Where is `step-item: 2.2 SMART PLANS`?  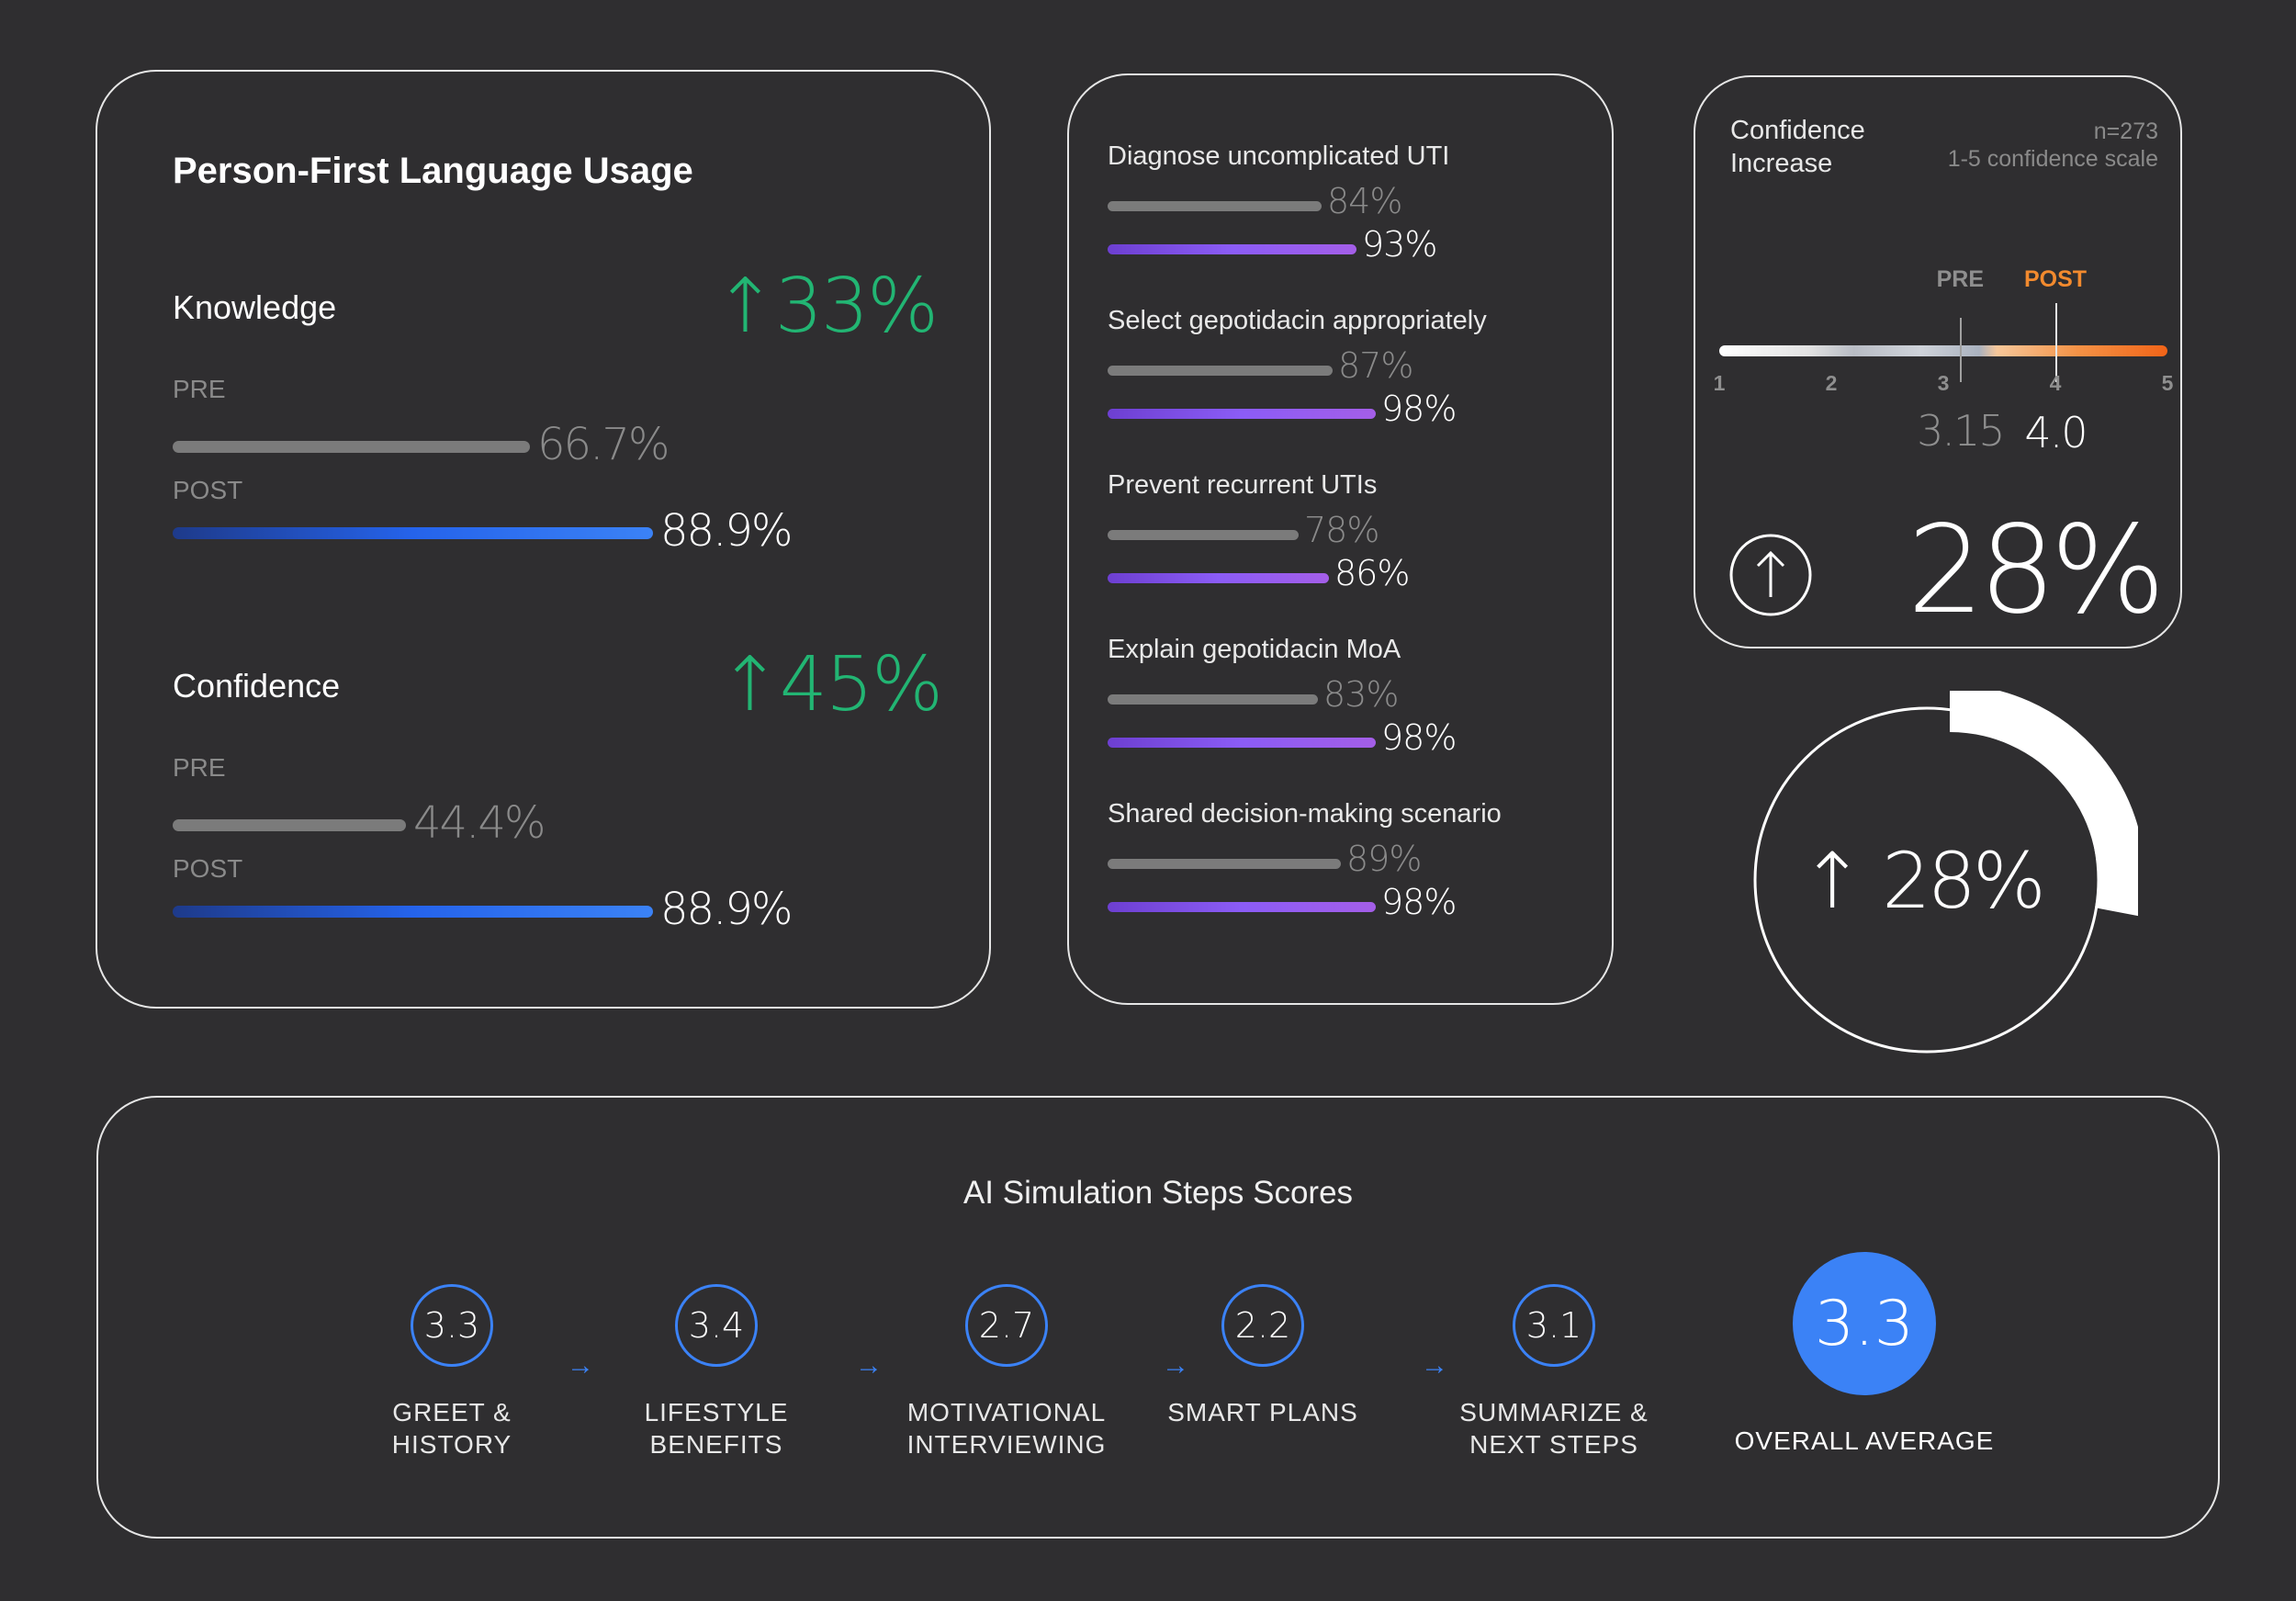 step-item: 2.2 SMART PLANS is located at coordinates (1263, 1356).